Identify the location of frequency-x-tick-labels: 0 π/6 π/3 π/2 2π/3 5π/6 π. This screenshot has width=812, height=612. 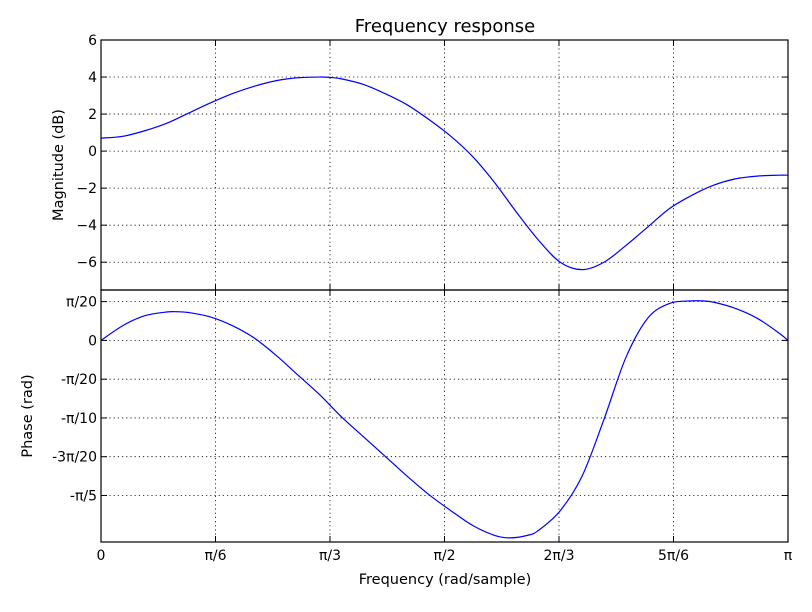
(445, 556).